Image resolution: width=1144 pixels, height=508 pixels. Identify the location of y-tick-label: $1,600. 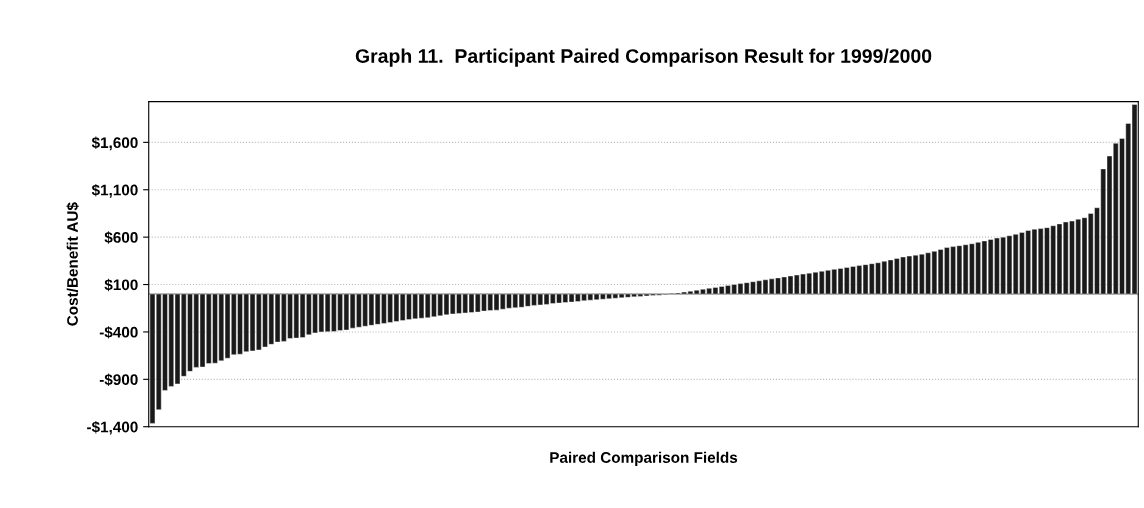
(114, 143).